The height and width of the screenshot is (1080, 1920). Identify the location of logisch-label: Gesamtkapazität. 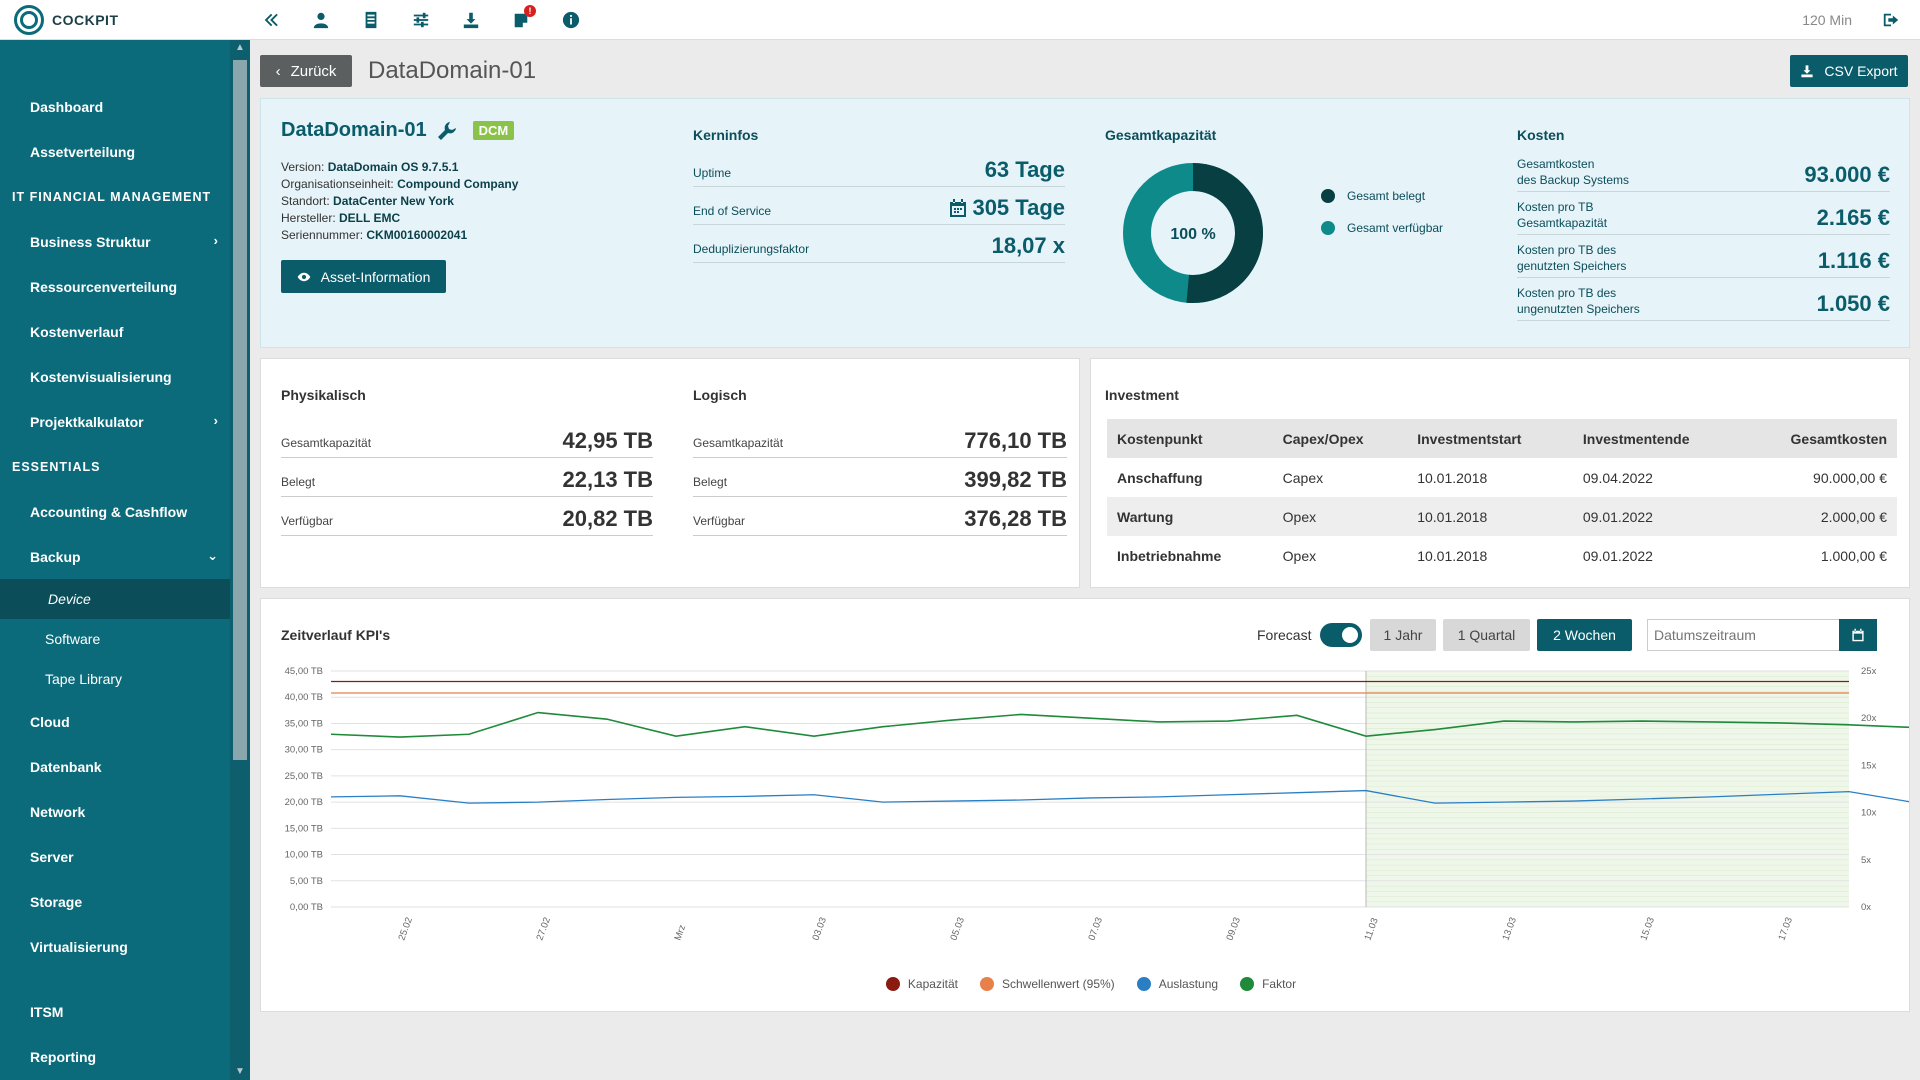
(738, 443).